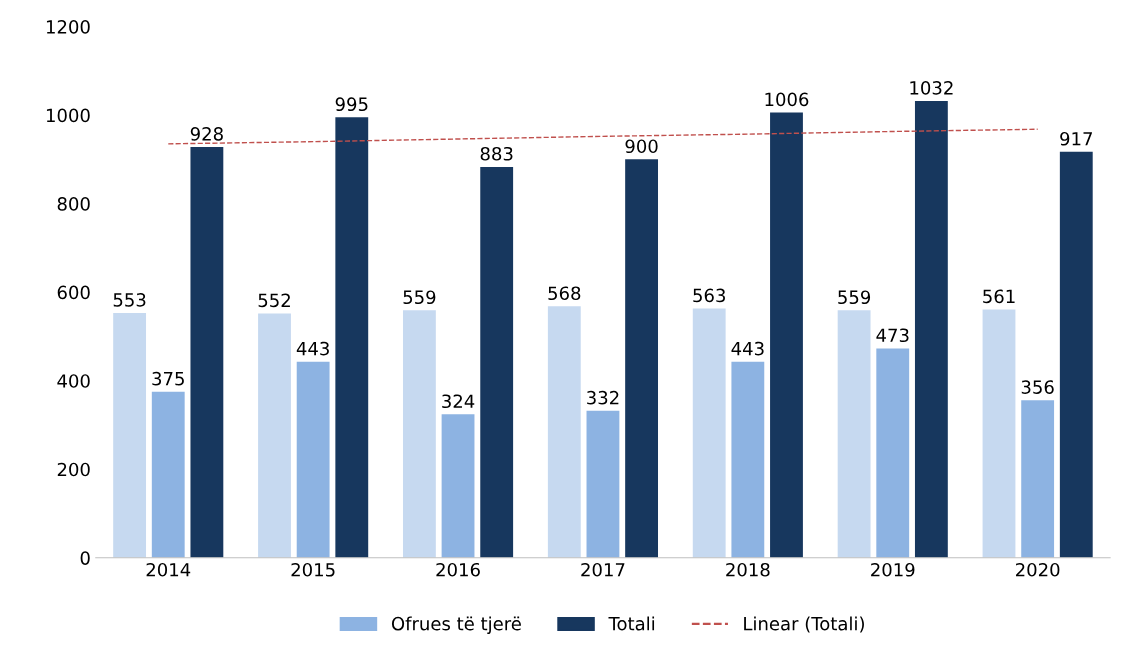 Image resolution: width=1127 pixels, height=664 pixels. Describe the element at coordinates (893, 569) in the screenshot. I see `x-tick-label: 2019` at that location.